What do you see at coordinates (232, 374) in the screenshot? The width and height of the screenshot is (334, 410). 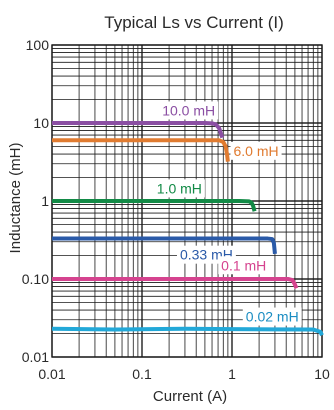 I see `x-tick-label-2: 1` at bounding box center [232, 374].